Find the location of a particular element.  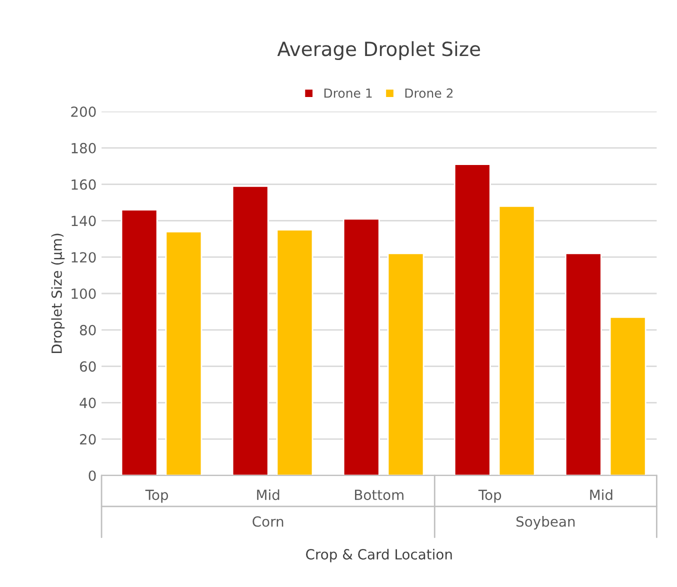

y-tick-label: 140 is located at coordinates (84, 221).